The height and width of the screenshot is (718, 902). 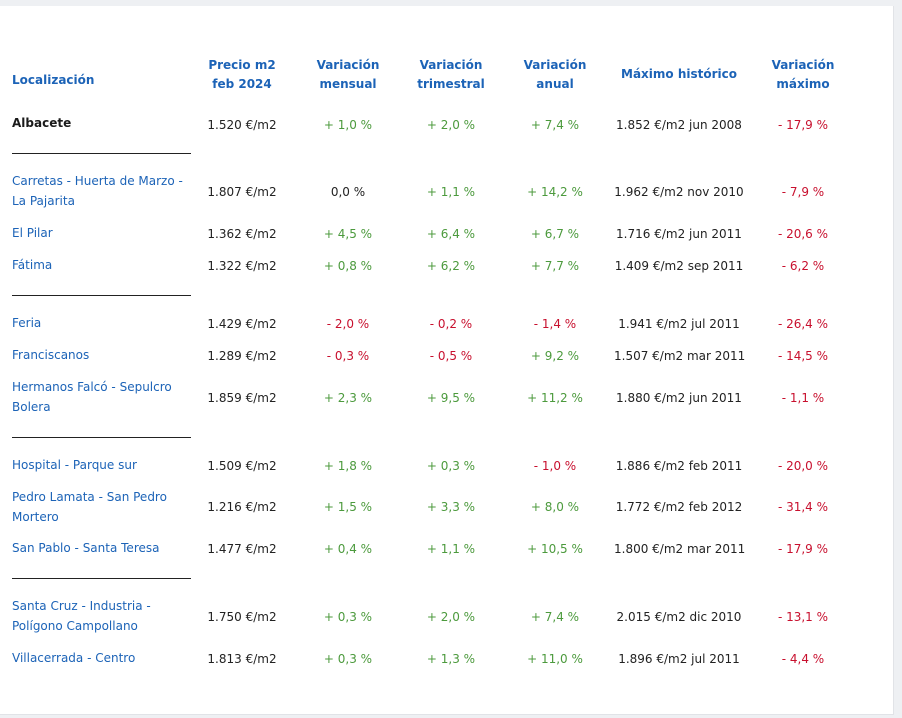 I want to click on row-monthly: 0,0 %, so click(x=348, y=192).